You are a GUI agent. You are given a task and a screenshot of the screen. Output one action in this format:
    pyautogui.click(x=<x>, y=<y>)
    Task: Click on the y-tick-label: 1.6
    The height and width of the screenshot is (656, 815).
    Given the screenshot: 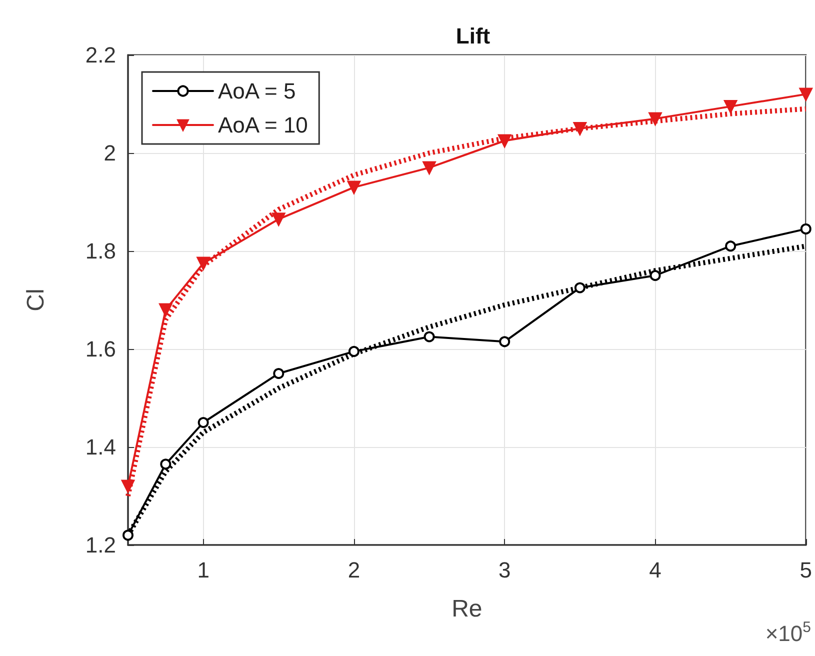 What is the action you would take?
    pyautogui.click(x=100, y=349)
    